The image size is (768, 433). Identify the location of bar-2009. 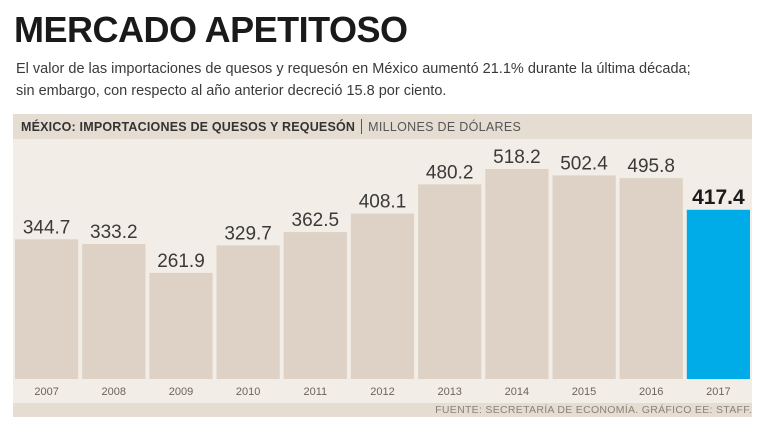
(181, 325).